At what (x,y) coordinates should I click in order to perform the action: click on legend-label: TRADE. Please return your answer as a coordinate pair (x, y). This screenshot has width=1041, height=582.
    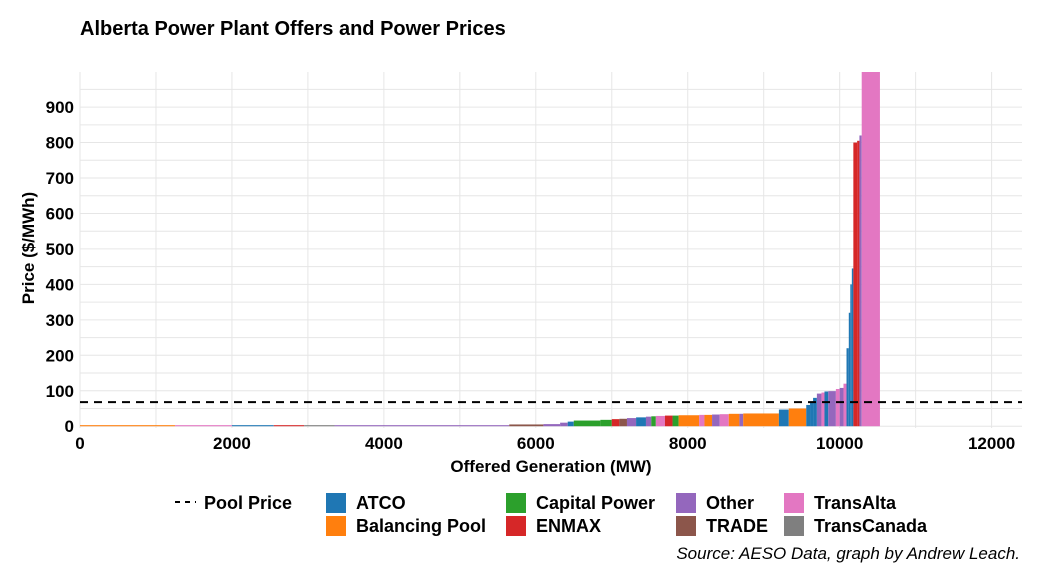
    Looking at the image, I should click on (737, 526).